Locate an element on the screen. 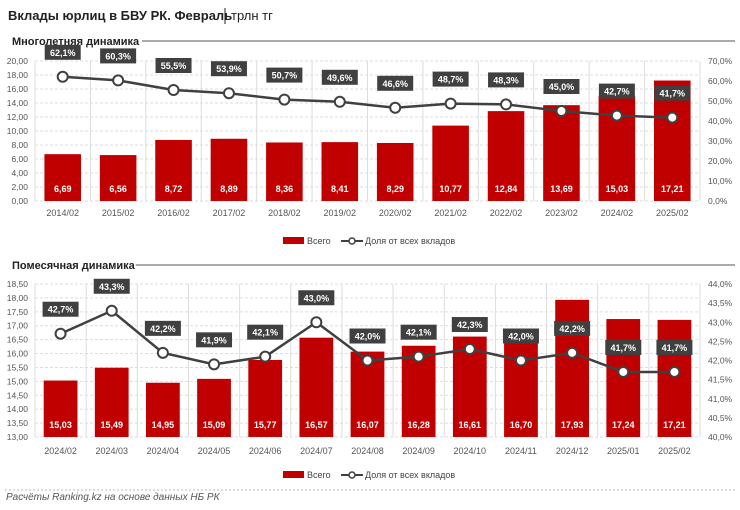 The image size is (740, 510). bar-value-label: 8,36 is located at coordinates (285, 189).